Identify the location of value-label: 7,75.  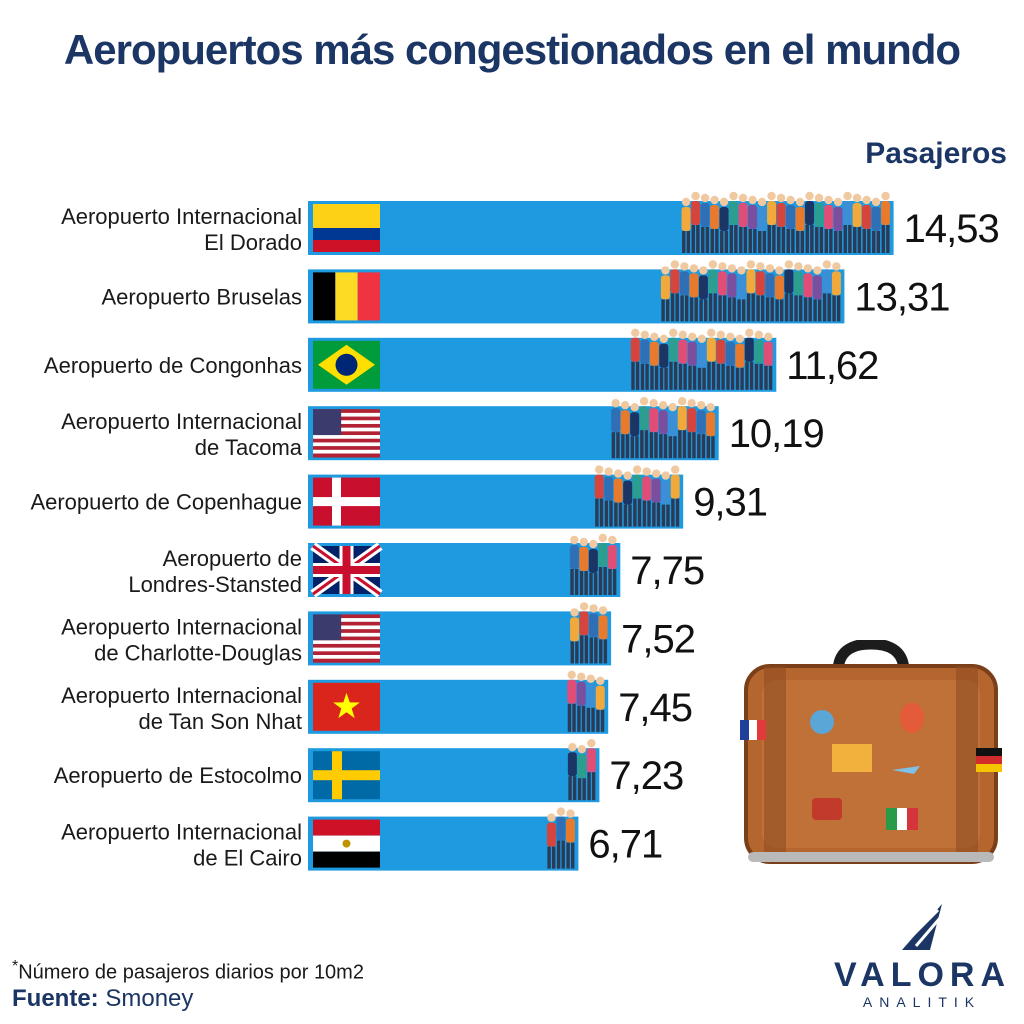
(667, 571).